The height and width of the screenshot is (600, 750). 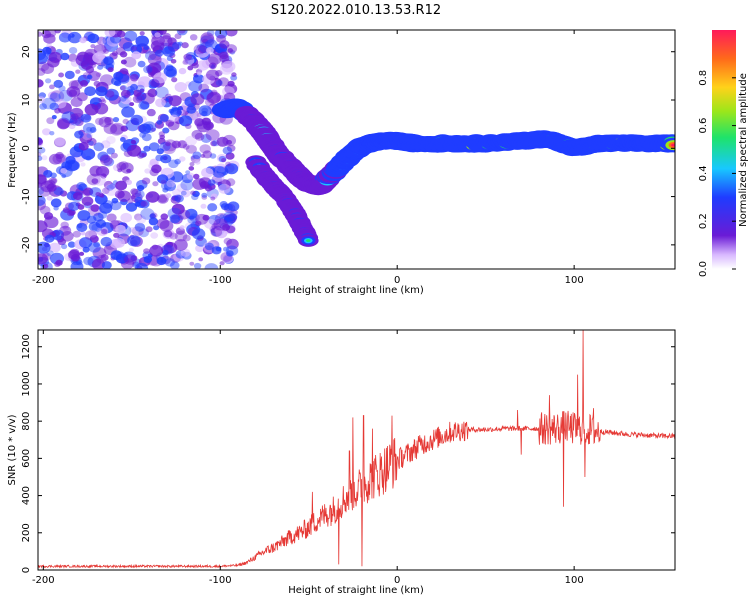 What do you see at coordinates (26, 100) in the screenshot?
I see `y-tick-label: 10` at bounding box center [26, 100].